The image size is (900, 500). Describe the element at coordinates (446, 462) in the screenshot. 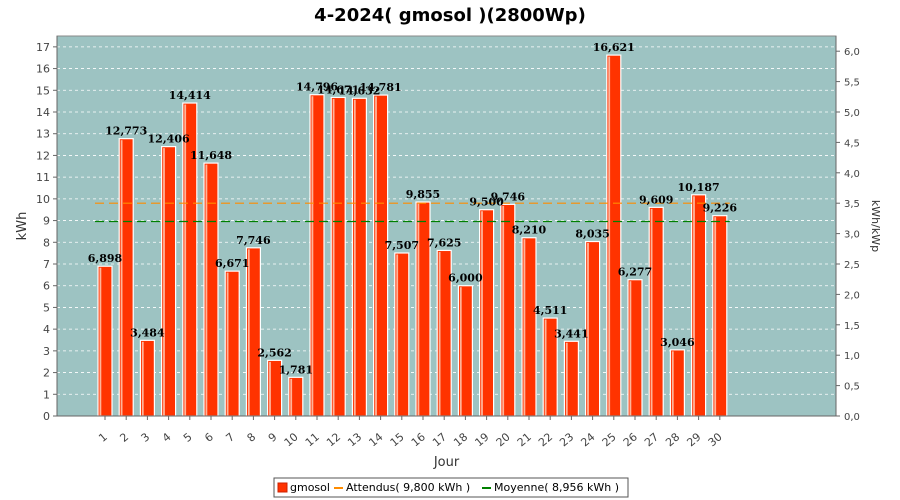

I see `x-axis-label: Jour` at that location.